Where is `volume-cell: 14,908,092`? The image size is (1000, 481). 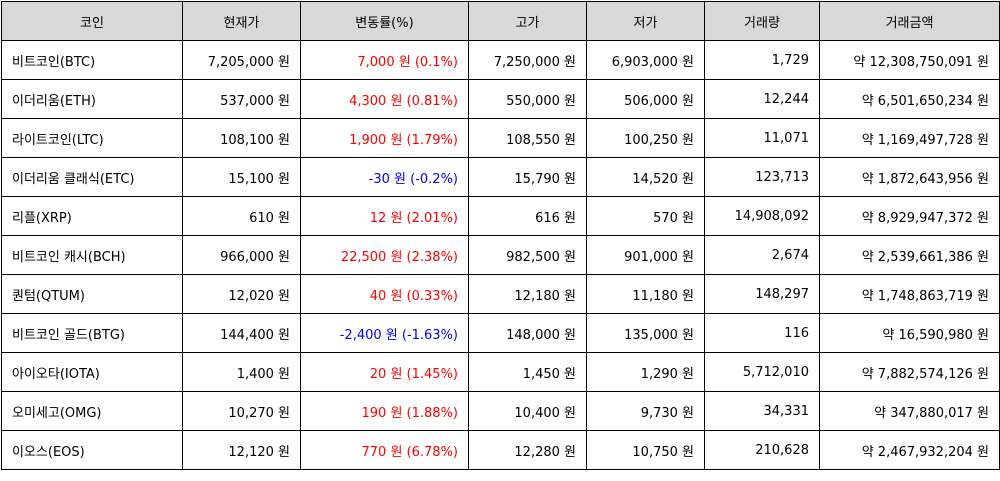 volume-cell: 14,908,092 is located at coordinates (762, 216).